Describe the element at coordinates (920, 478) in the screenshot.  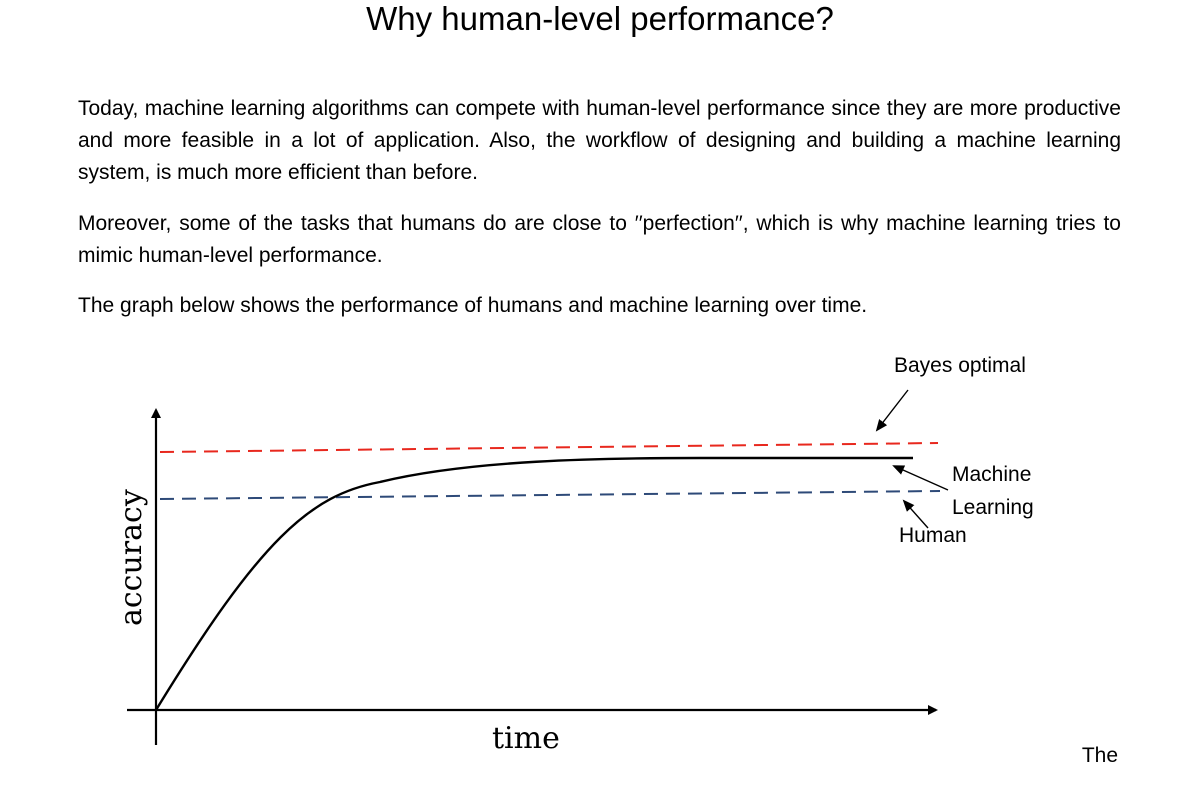
I see `machine-learning-arrow` at that location.